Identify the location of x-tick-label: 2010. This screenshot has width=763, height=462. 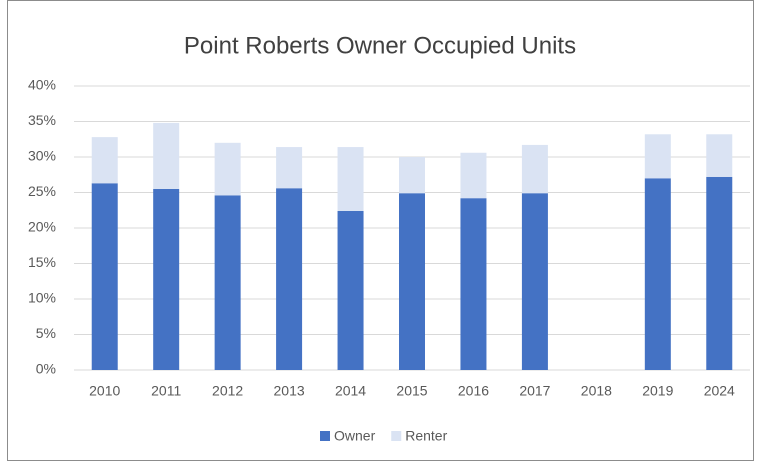
(104, 391).